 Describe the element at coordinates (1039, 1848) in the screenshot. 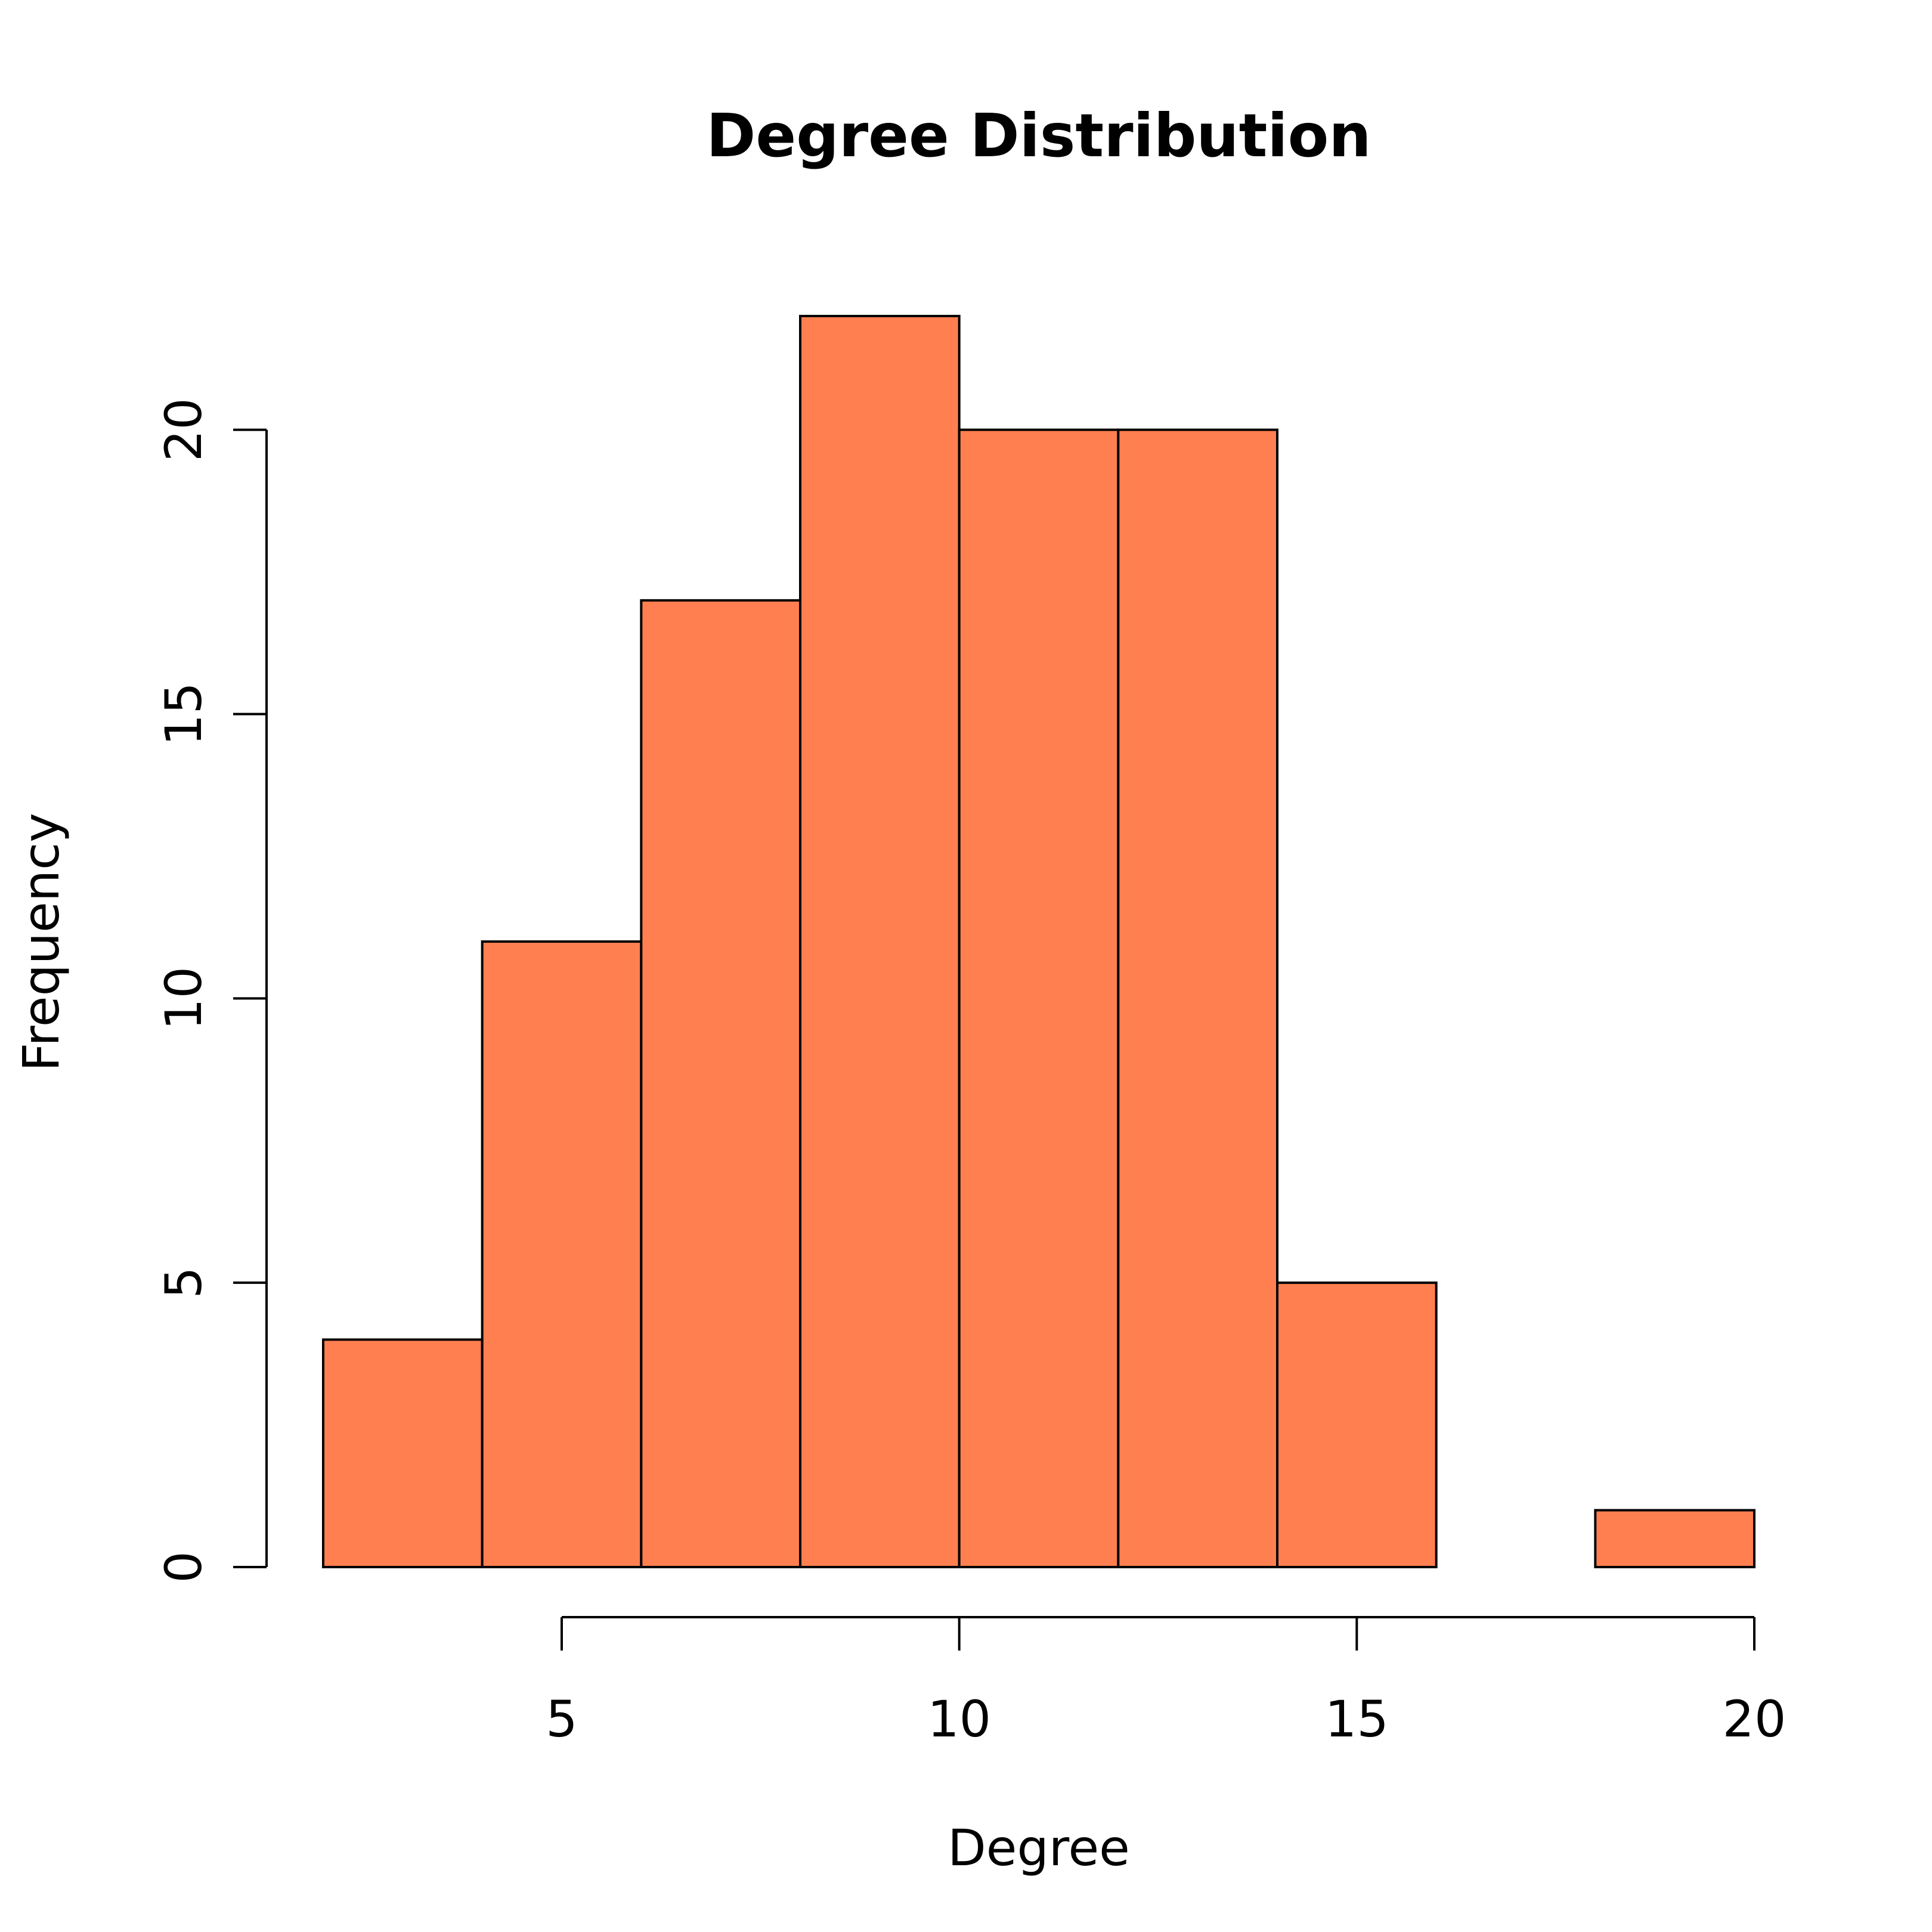

I see `x-axis-label: Degree` at that location.